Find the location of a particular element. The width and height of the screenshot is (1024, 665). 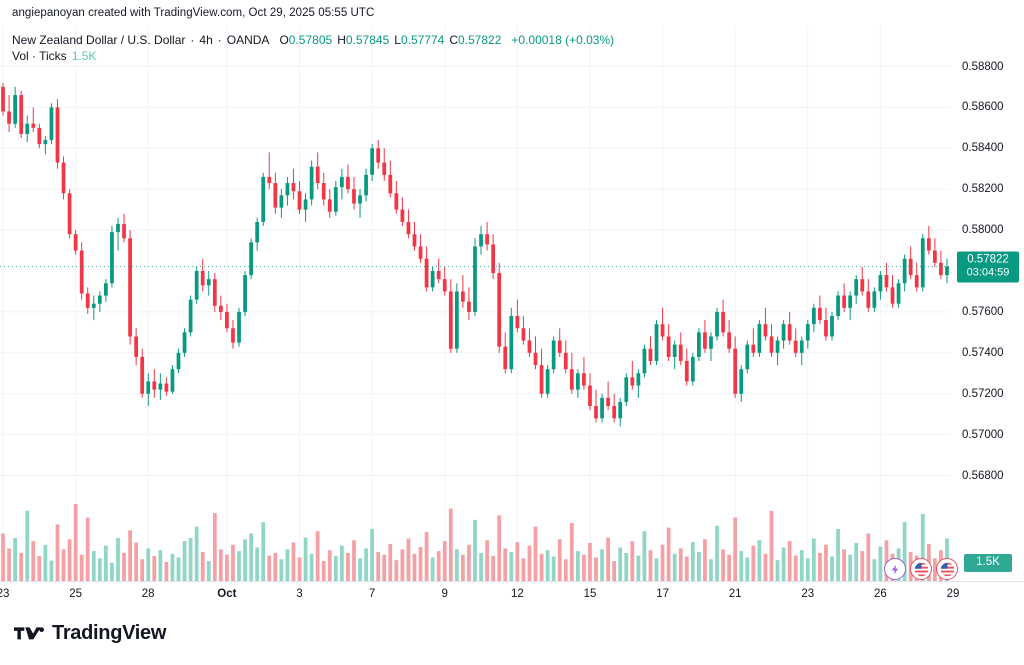

time-tick-label: Oct is located at coordinates (227, 594).